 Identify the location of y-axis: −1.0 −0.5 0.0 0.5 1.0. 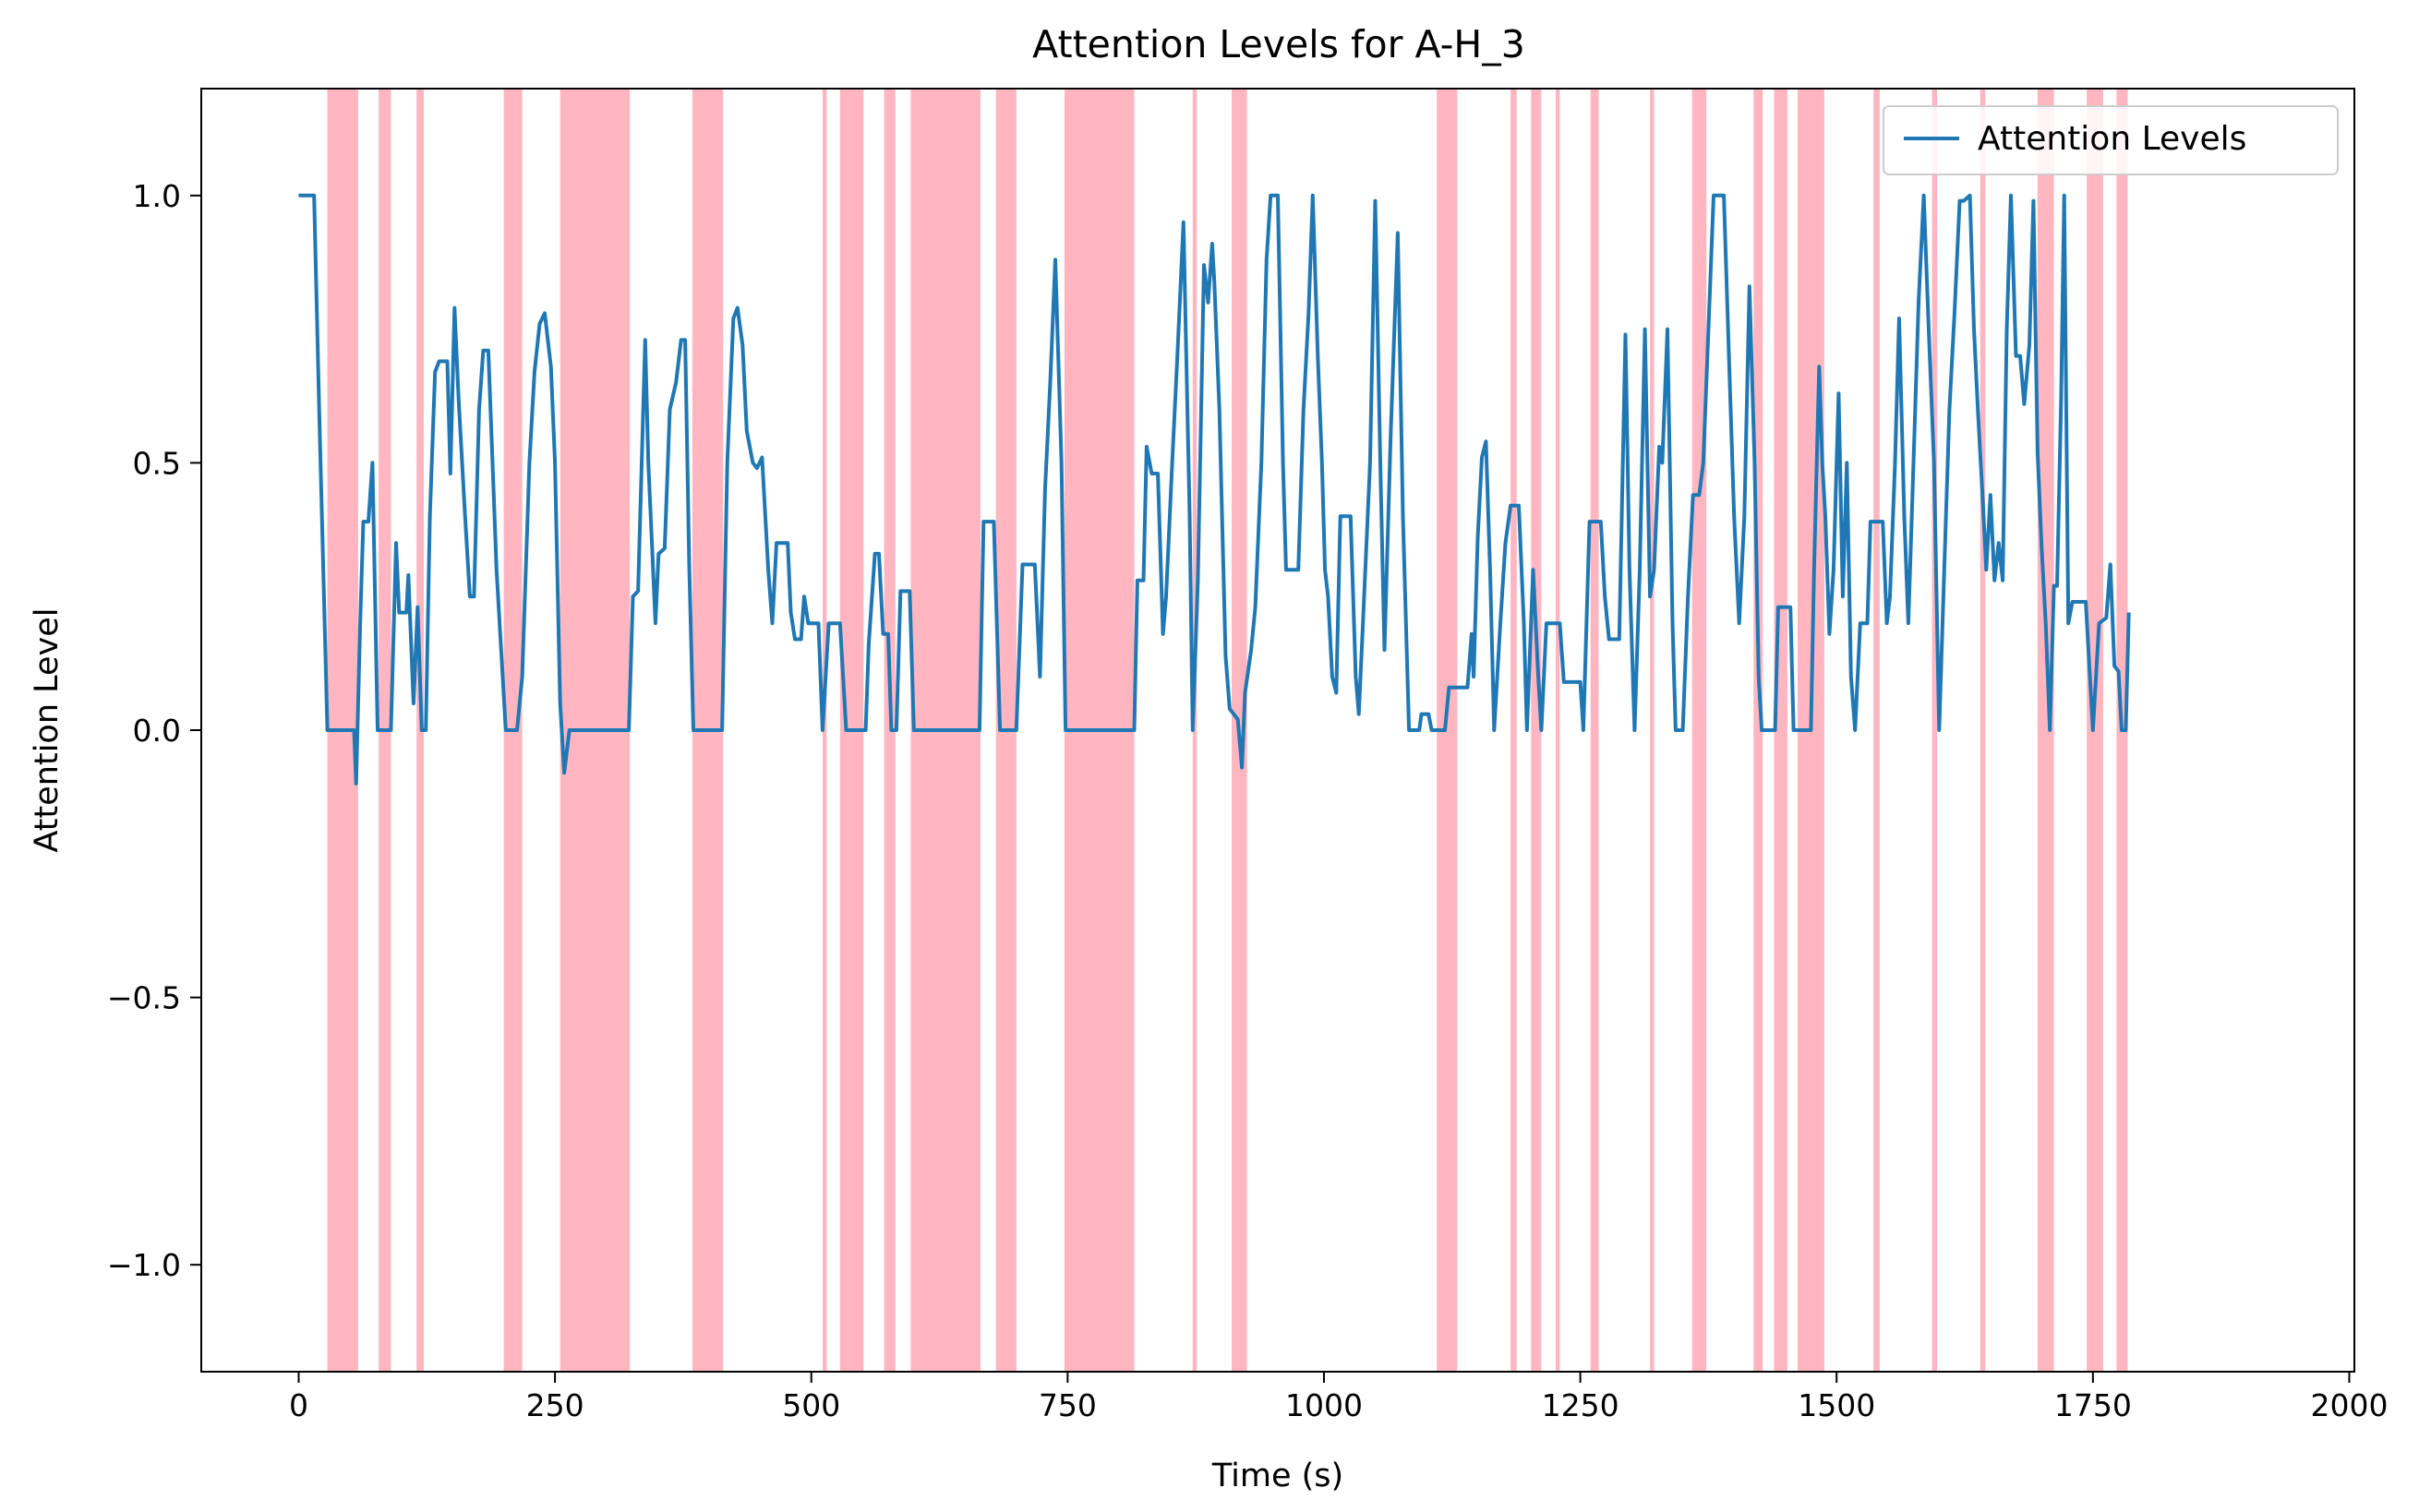
(154, 730).